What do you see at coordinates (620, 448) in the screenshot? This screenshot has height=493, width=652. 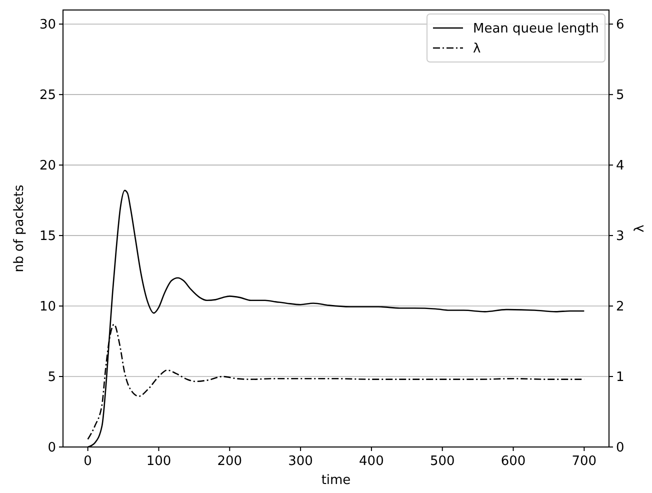 I see `y2-tick-label: 0` at bounding box center [620, 448].